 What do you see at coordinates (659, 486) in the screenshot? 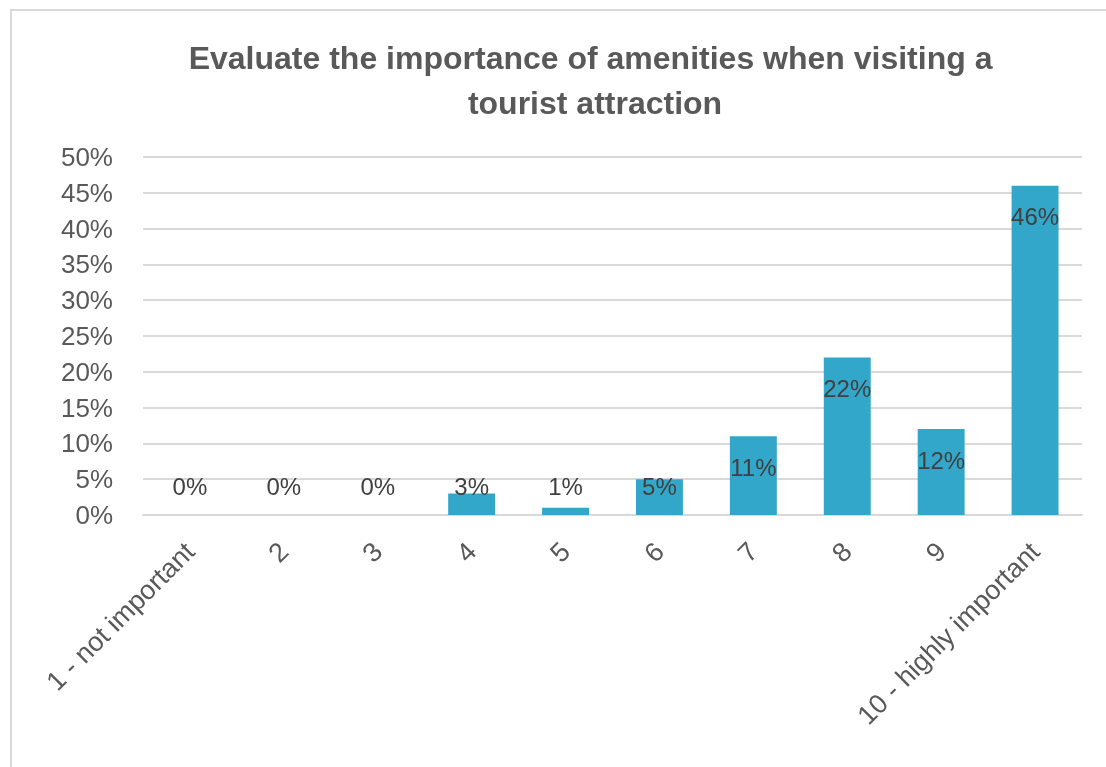
I see `data-label: 5%` at bounding box center [659, 486].